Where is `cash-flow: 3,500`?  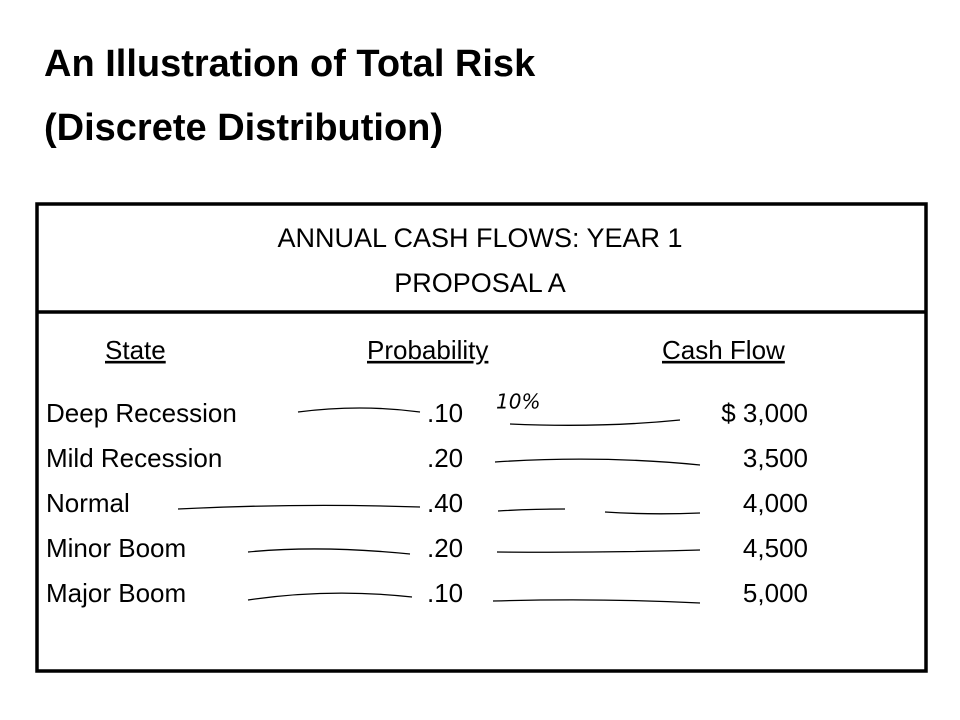 cash-flow: 3,500 is located at coordinates (775, 458).